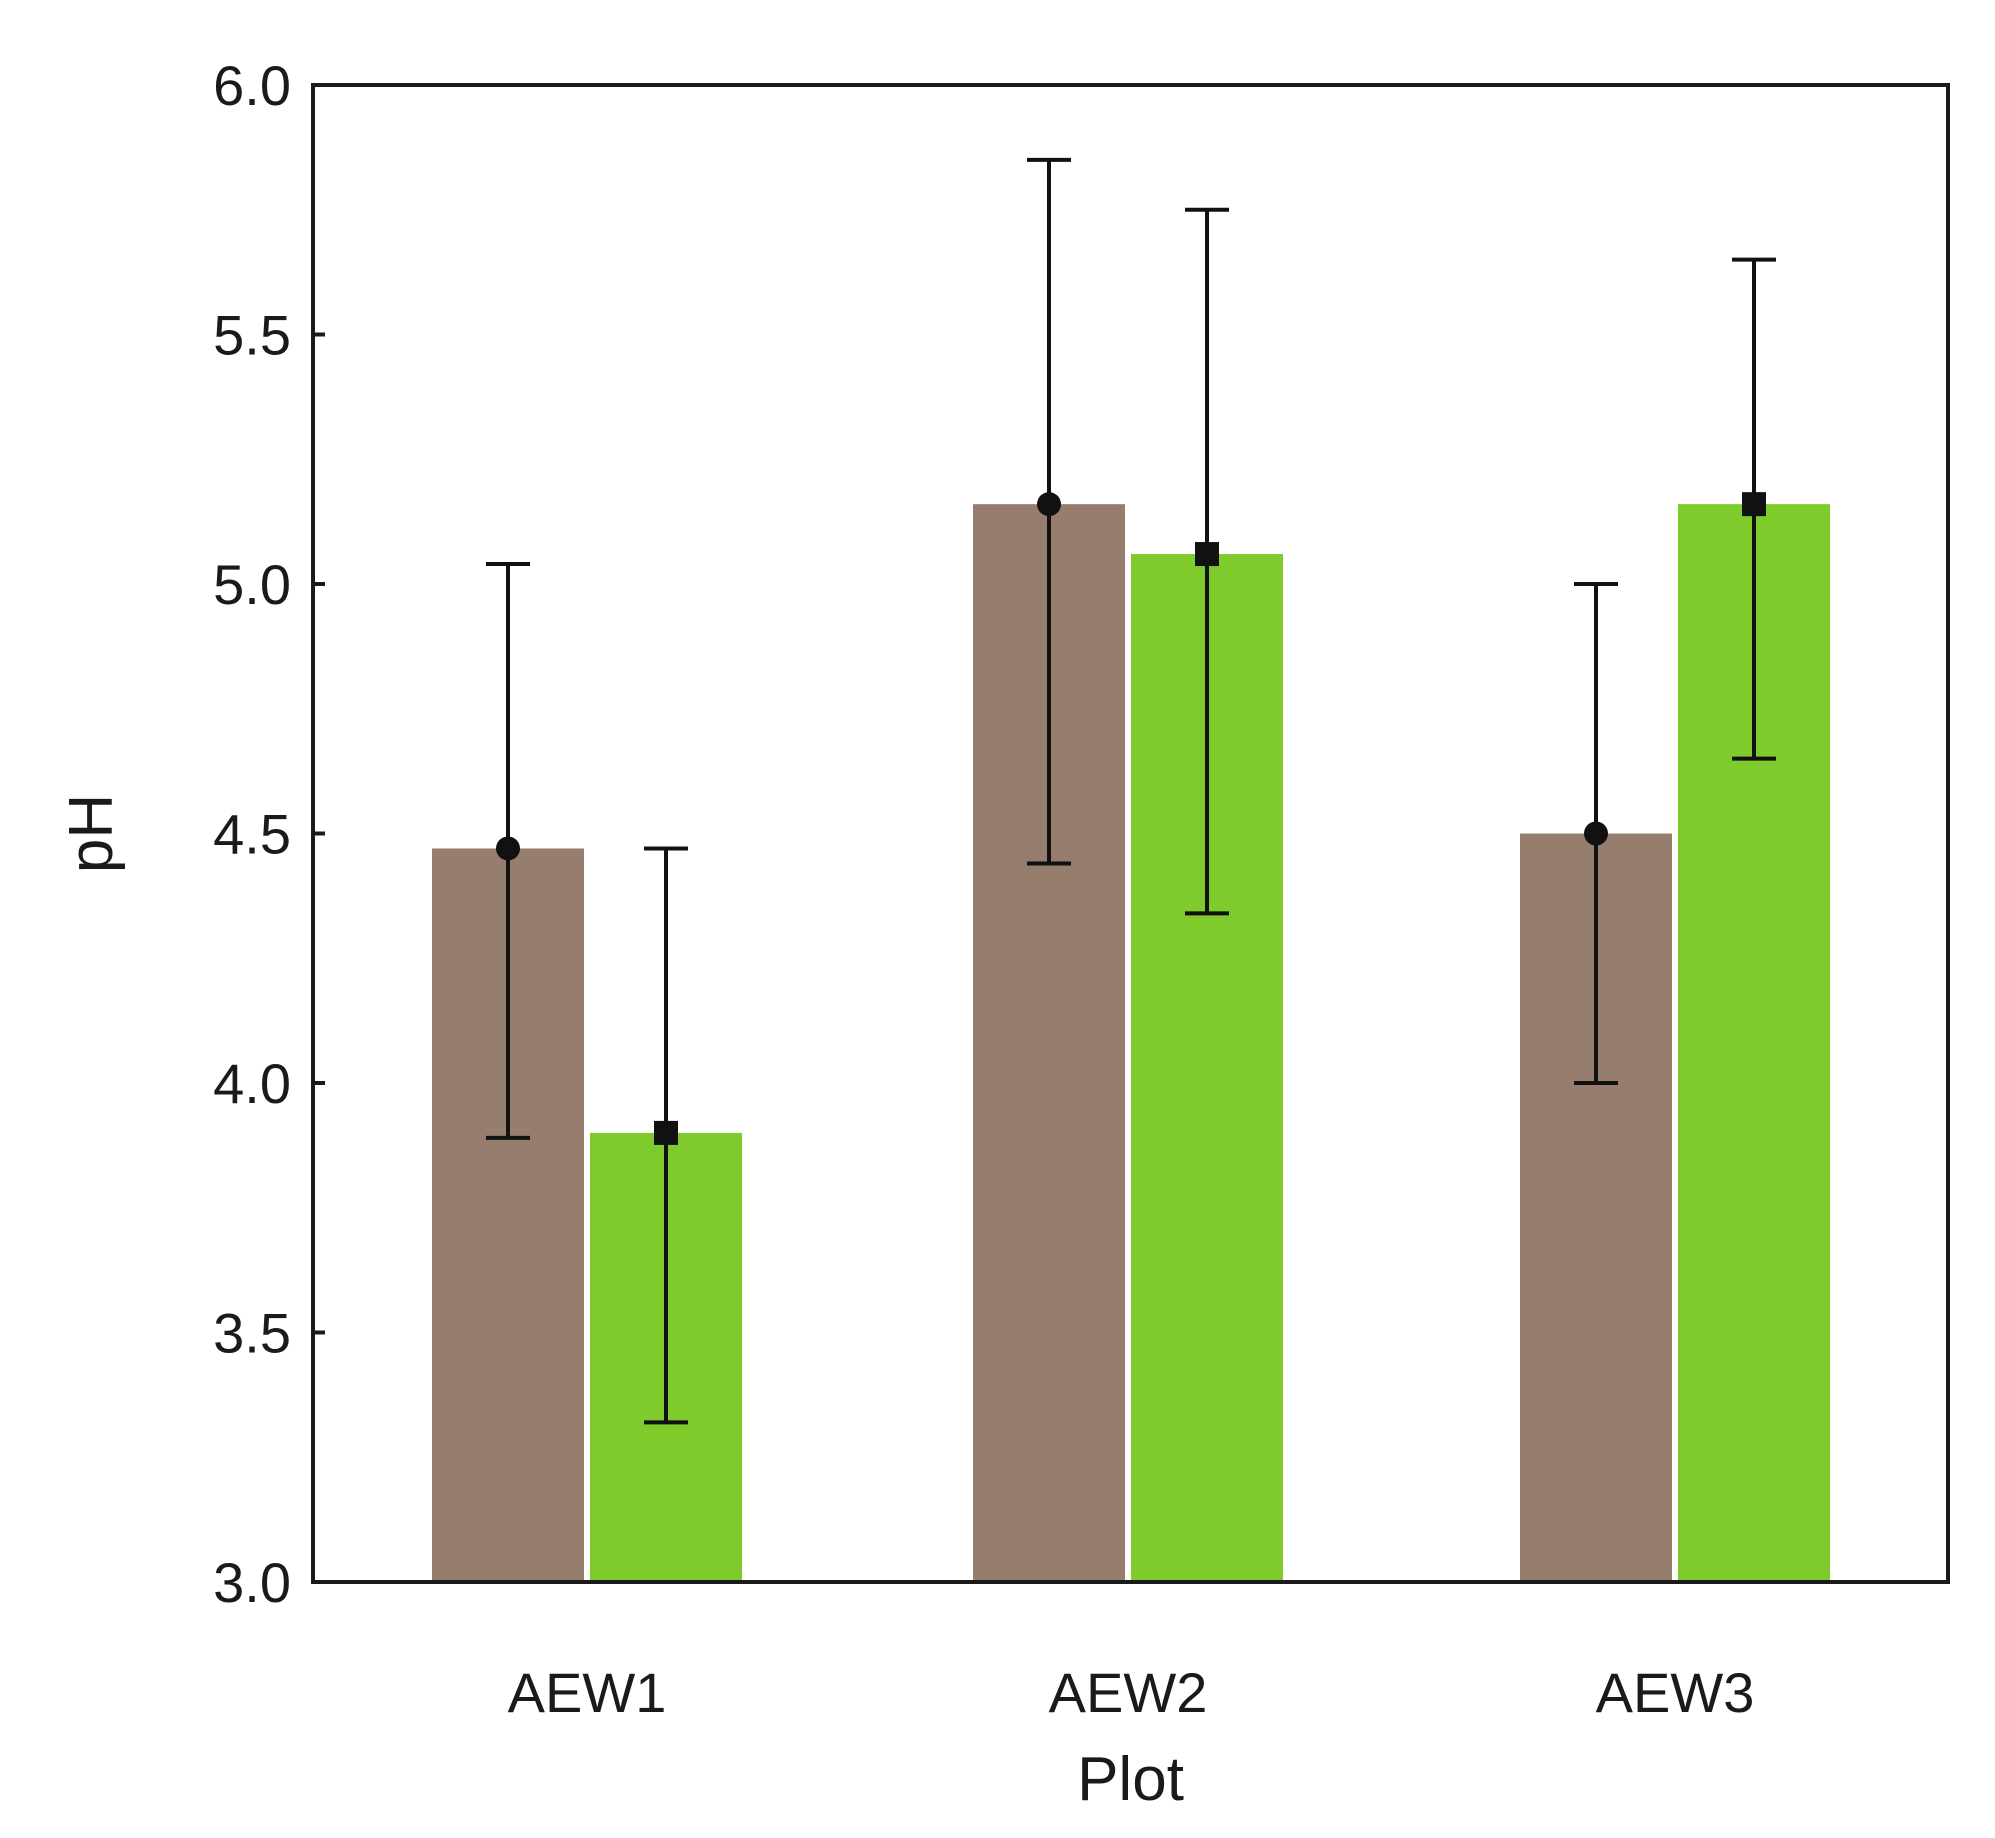  Describe the element at coordinates (587, 1692) in the screenshot. I see `x-tick-label: AEW1` at that location.